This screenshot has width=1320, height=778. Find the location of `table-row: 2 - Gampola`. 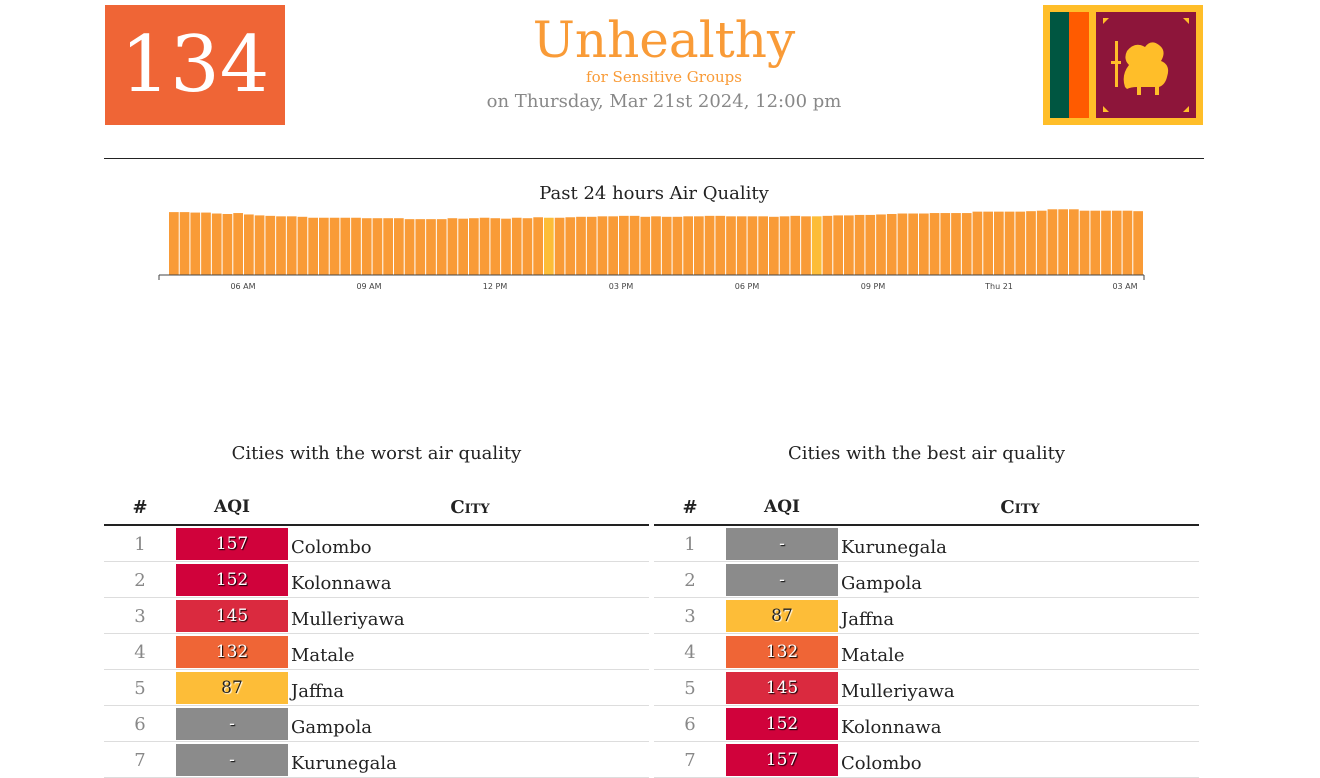

table-row: 2 - Gampola is located at coordinates (926, 580).